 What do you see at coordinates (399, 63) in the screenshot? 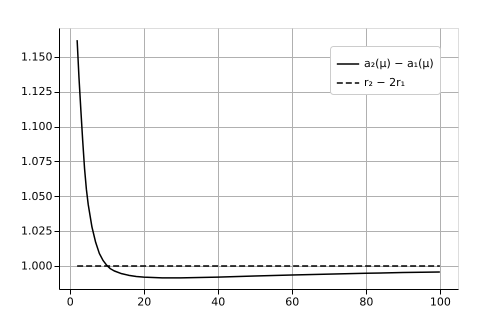
I see `legend-label: a₂(μ) − a₁(μ)` at bounding box center [399, 63].